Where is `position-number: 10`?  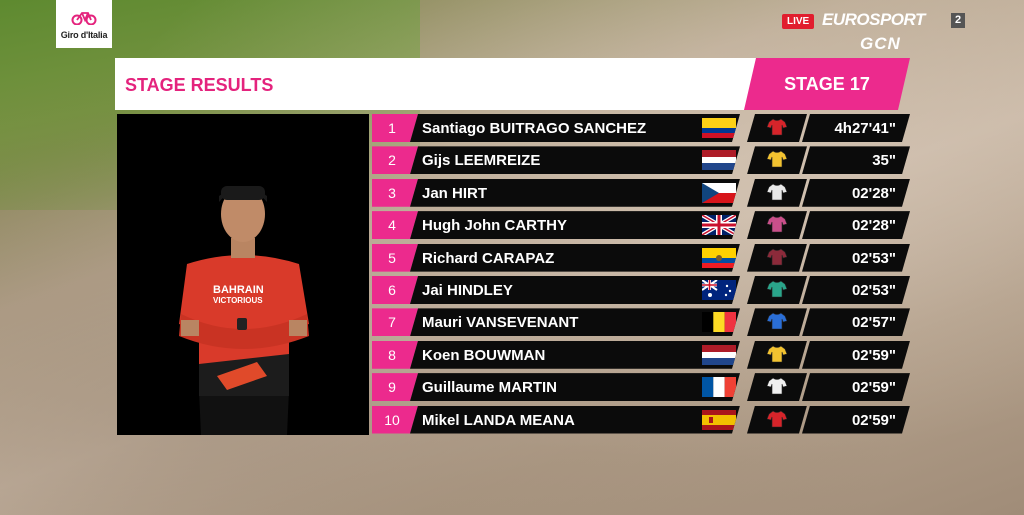
position-number: 10 is located at coordinates (395, 420).